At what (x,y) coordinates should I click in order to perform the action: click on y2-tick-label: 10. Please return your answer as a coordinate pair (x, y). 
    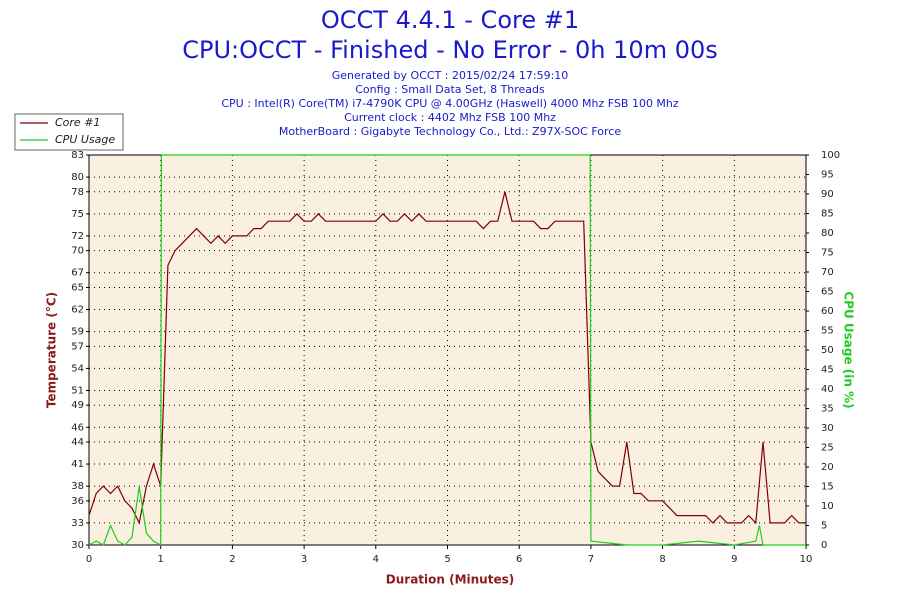
    Looking at the image, I should click on (827, 506).